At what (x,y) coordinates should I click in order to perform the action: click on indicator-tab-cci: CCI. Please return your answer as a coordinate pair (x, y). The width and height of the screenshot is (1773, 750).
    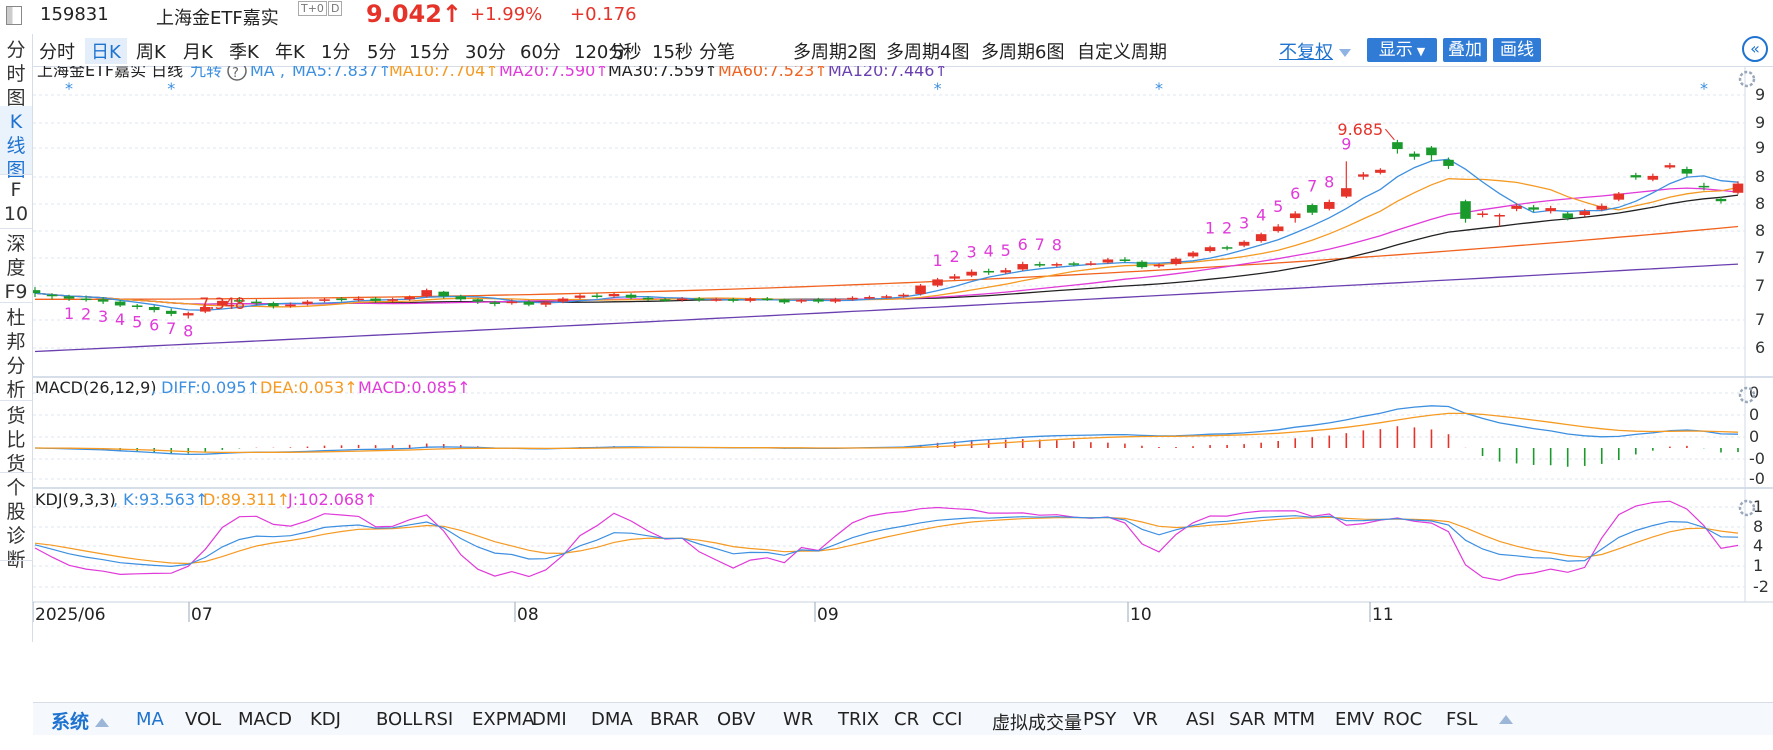
    Looking at the image, I should click on (947, 719).